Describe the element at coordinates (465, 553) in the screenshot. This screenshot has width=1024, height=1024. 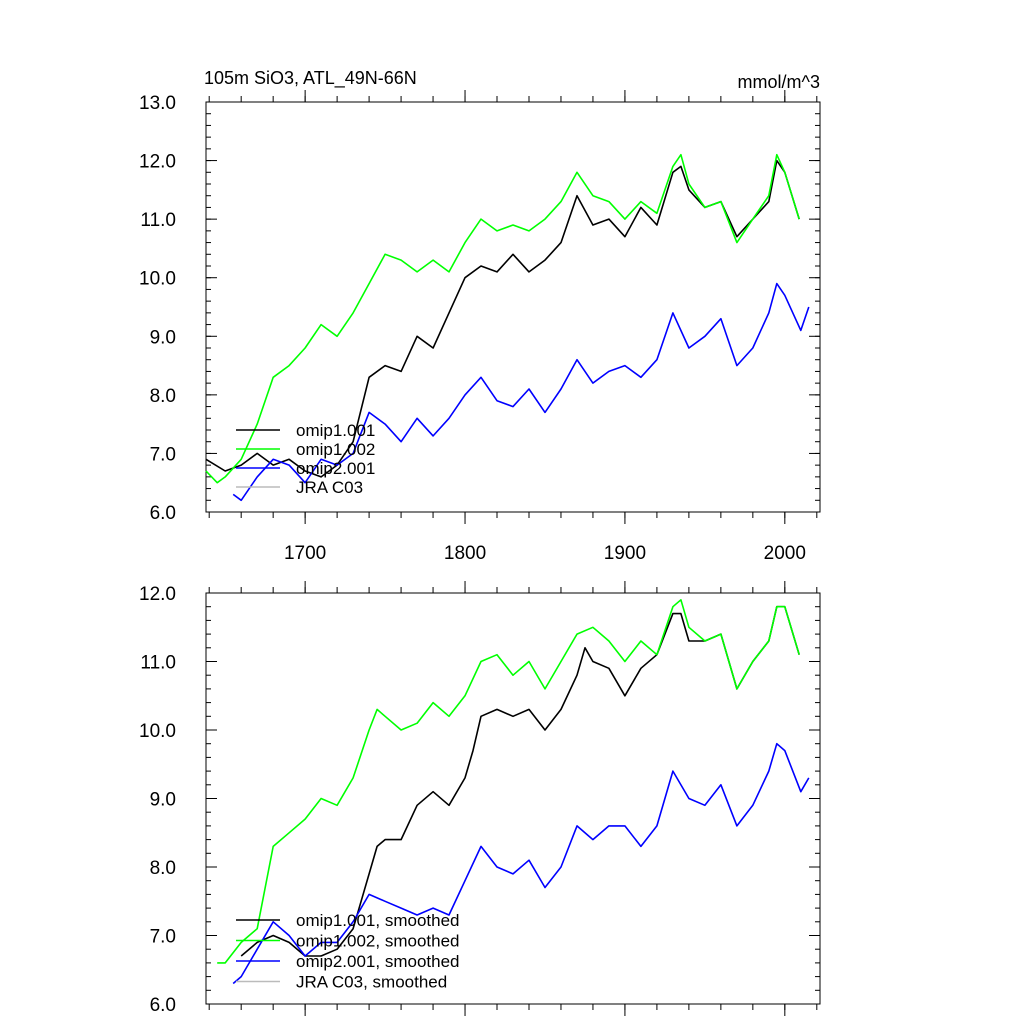
I see `x-tick-label: 1800` at that location.